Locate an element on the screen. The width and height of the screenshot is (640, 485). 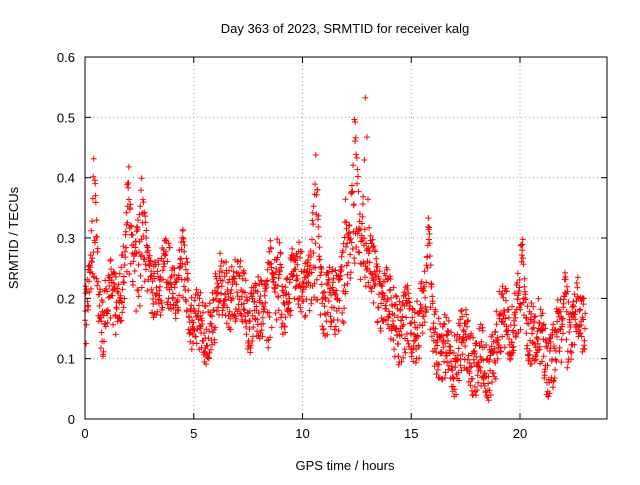
y-axis-label: SRMTID / TECUs is located at coordinates (13, 237).